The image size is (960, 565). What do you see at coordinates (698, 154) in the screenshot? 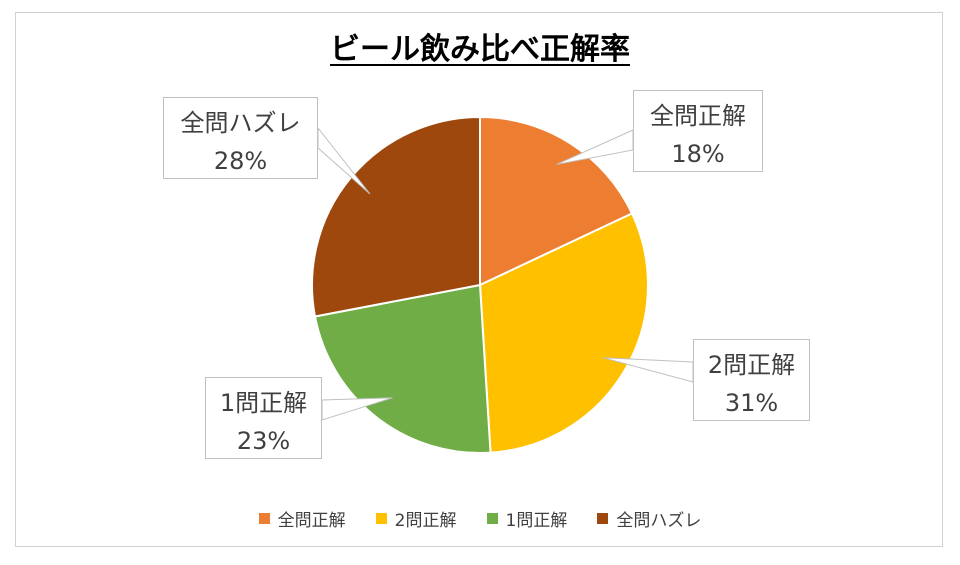
I see `data-label-percent: 18%` at bounding box center [698, 154].